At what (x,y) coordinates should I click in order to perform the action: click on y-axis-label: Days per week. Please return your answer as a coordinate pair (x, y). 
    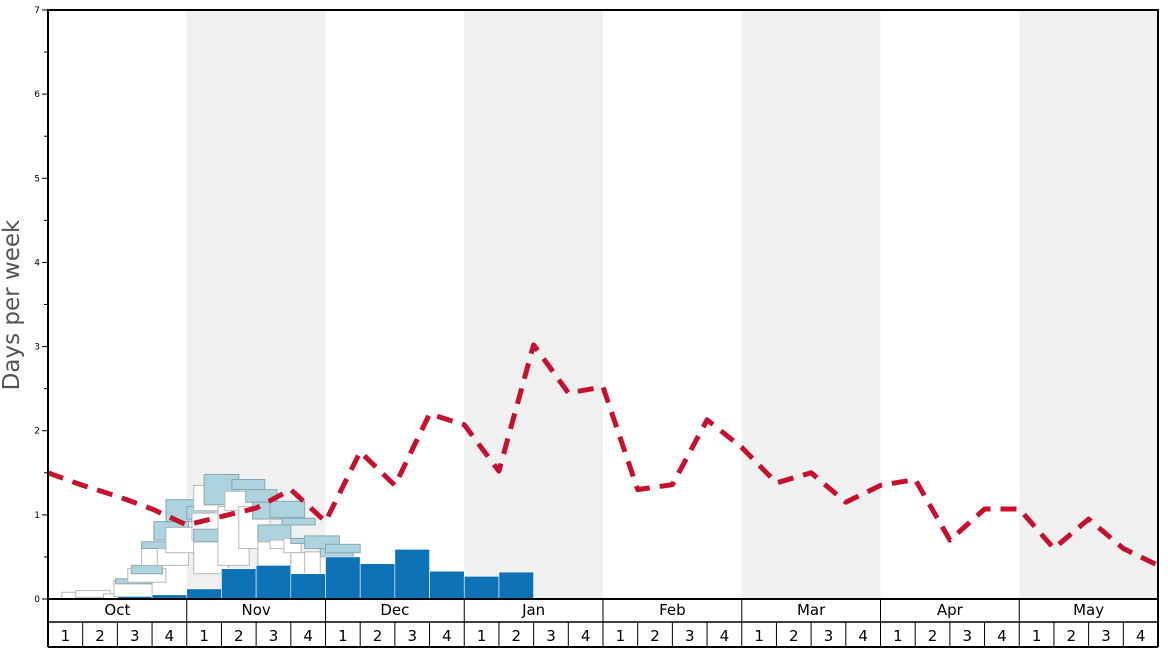
    Looking at the image, I should click on (12, 304).